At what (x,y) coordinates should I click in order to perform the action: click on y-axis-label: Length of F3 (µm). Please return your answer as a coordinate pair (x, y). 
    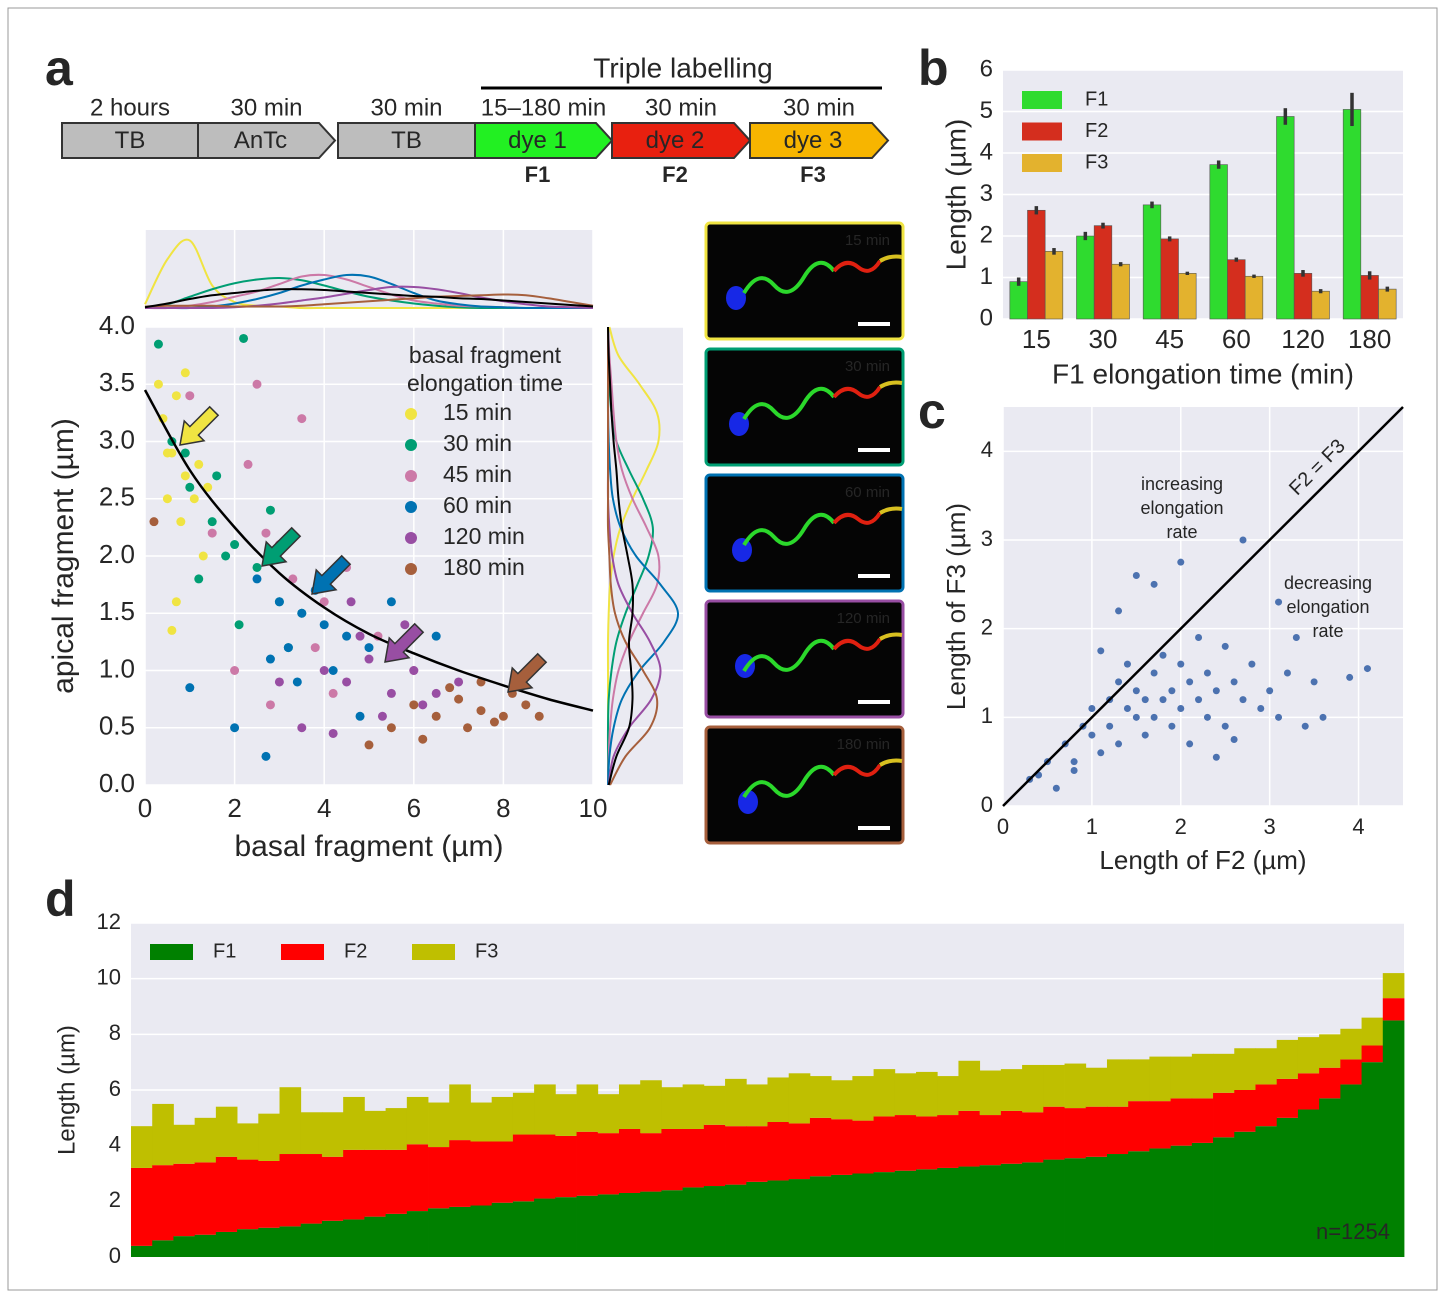
    Looking at the image, I should click on (956, 606).